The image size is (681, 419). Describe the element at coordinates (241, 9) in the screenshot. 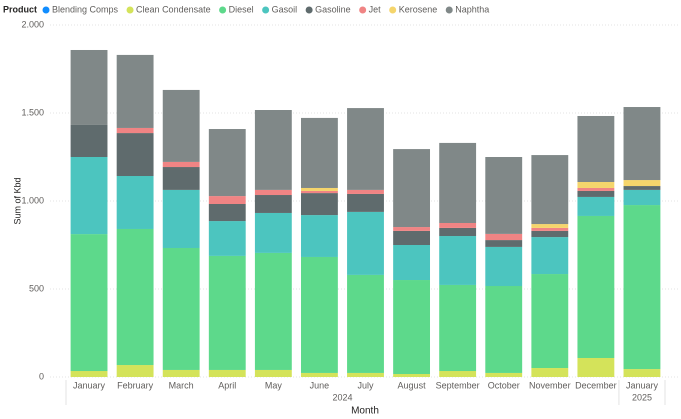

I see `legend-label: Diesel` at that location.